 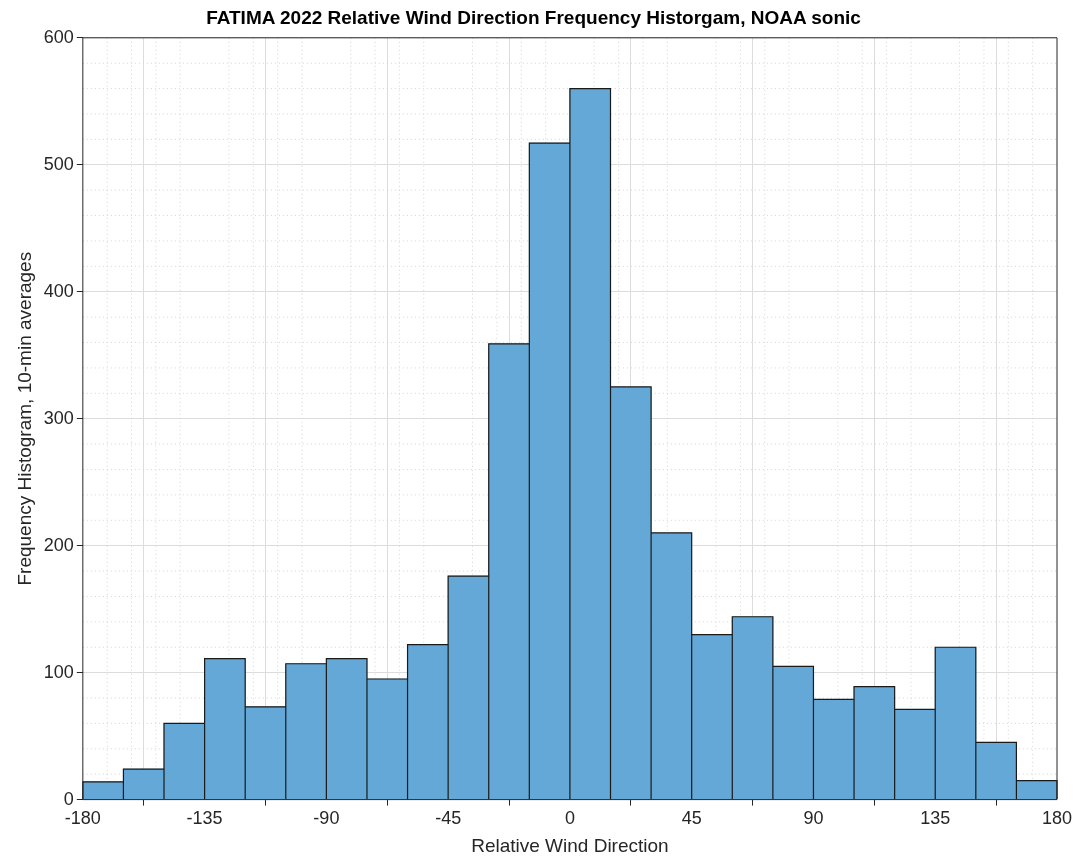 I want to click on x-axis-title: Relative Wind Direction, so click(x=570, y=845).